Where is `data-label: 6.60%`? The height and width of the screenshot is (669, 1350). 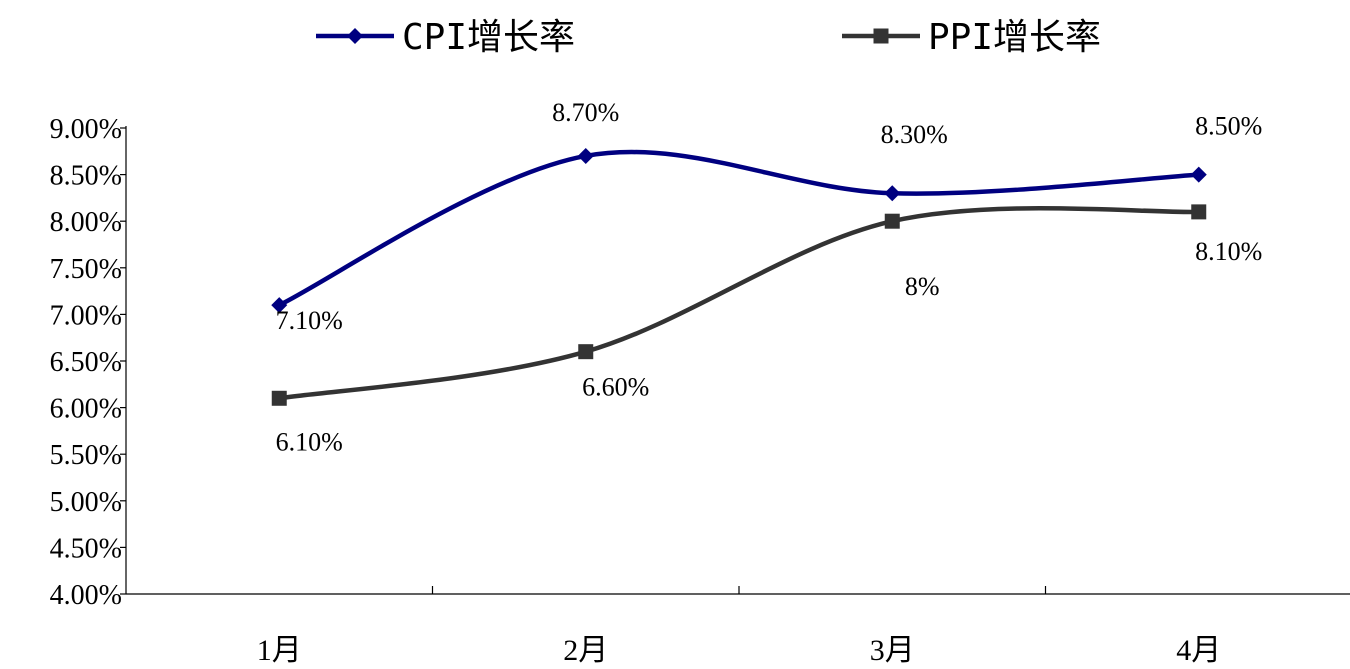
data-label: 6.60% is located at coordinates (615, 387).